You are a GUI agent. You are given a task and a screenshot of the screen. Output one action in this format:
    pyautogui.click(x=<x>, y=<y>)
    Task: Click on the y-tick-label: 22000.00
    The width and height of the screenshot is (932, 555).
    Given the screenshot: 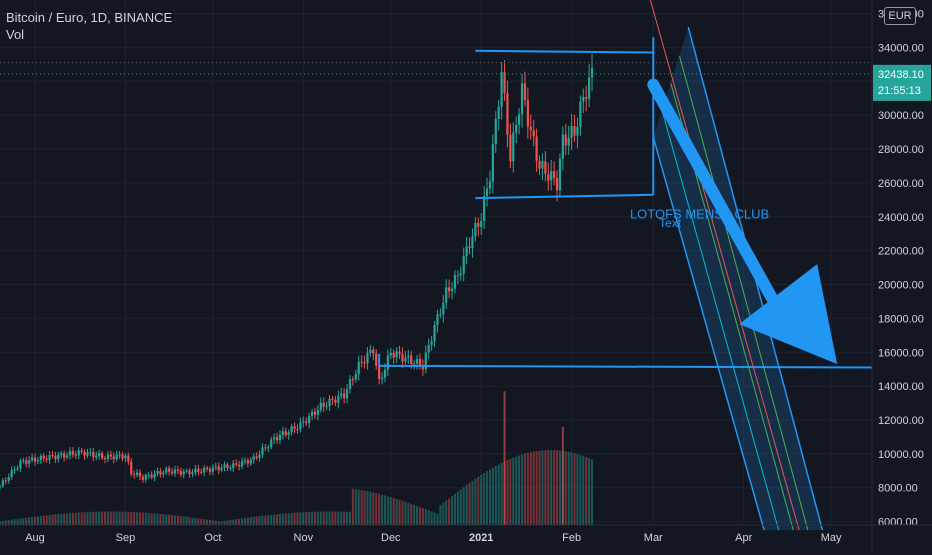 What is the action you would take?
    pyautogui.click(x=901, y=252)
    